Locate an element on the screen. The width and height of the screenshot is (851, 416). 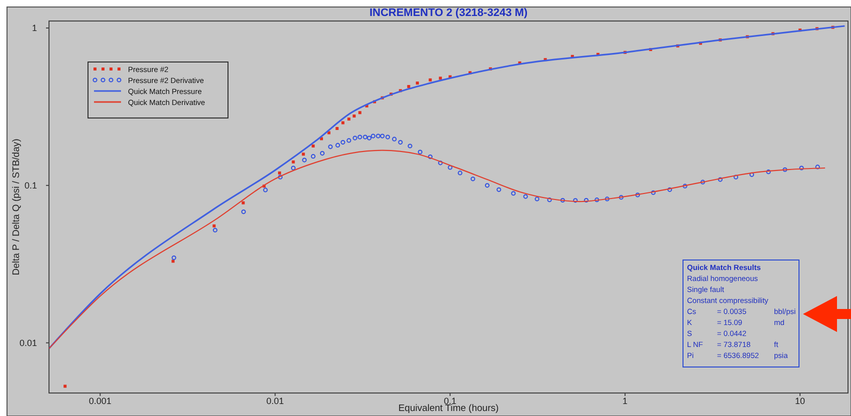
x-tick-label: 0.001 is located at coordinates (100, 401).